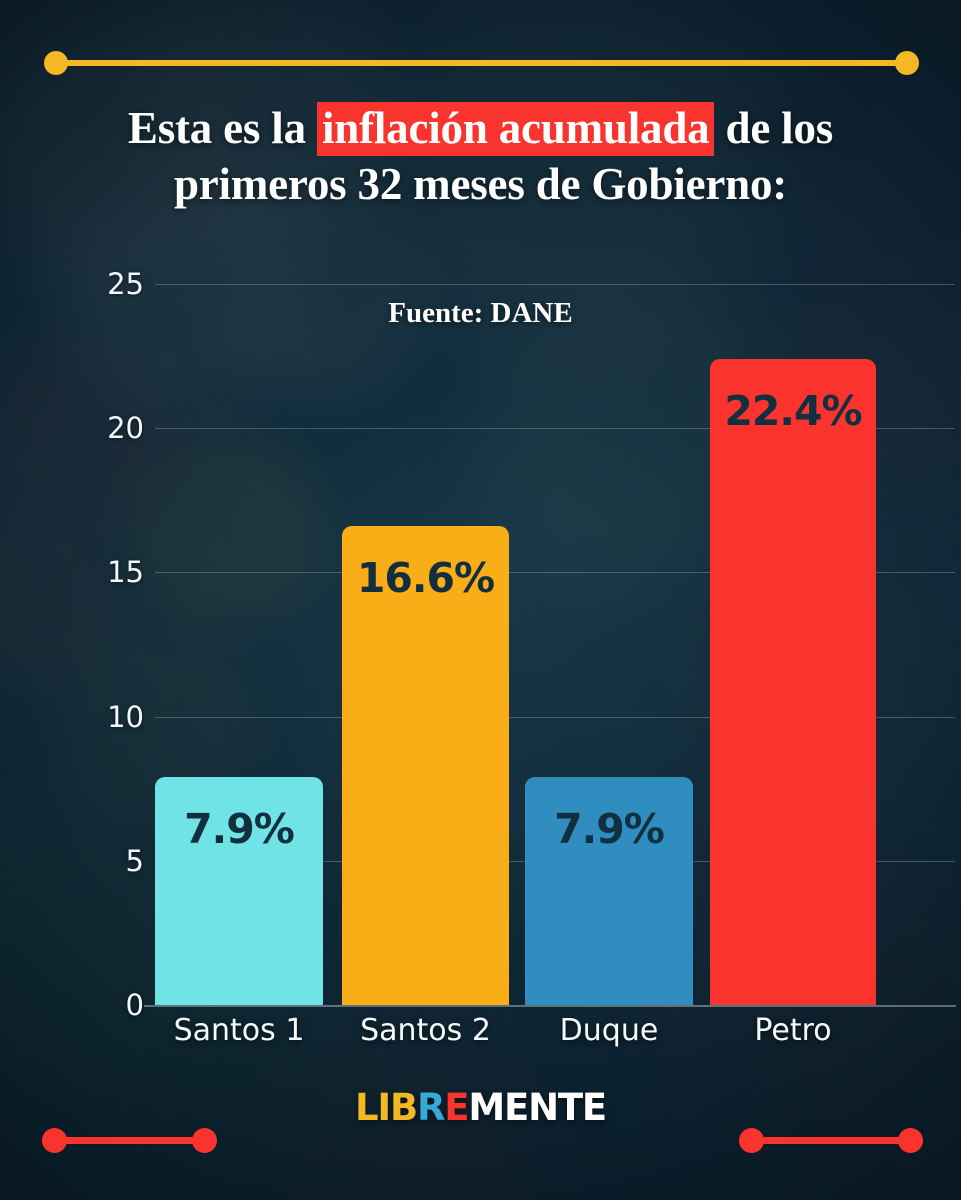 This screenshot has width=961, height=1200. Describe the element at coordinates (793, 681) in the screenshot. I see `bar-petro: 22.4%` at that location.